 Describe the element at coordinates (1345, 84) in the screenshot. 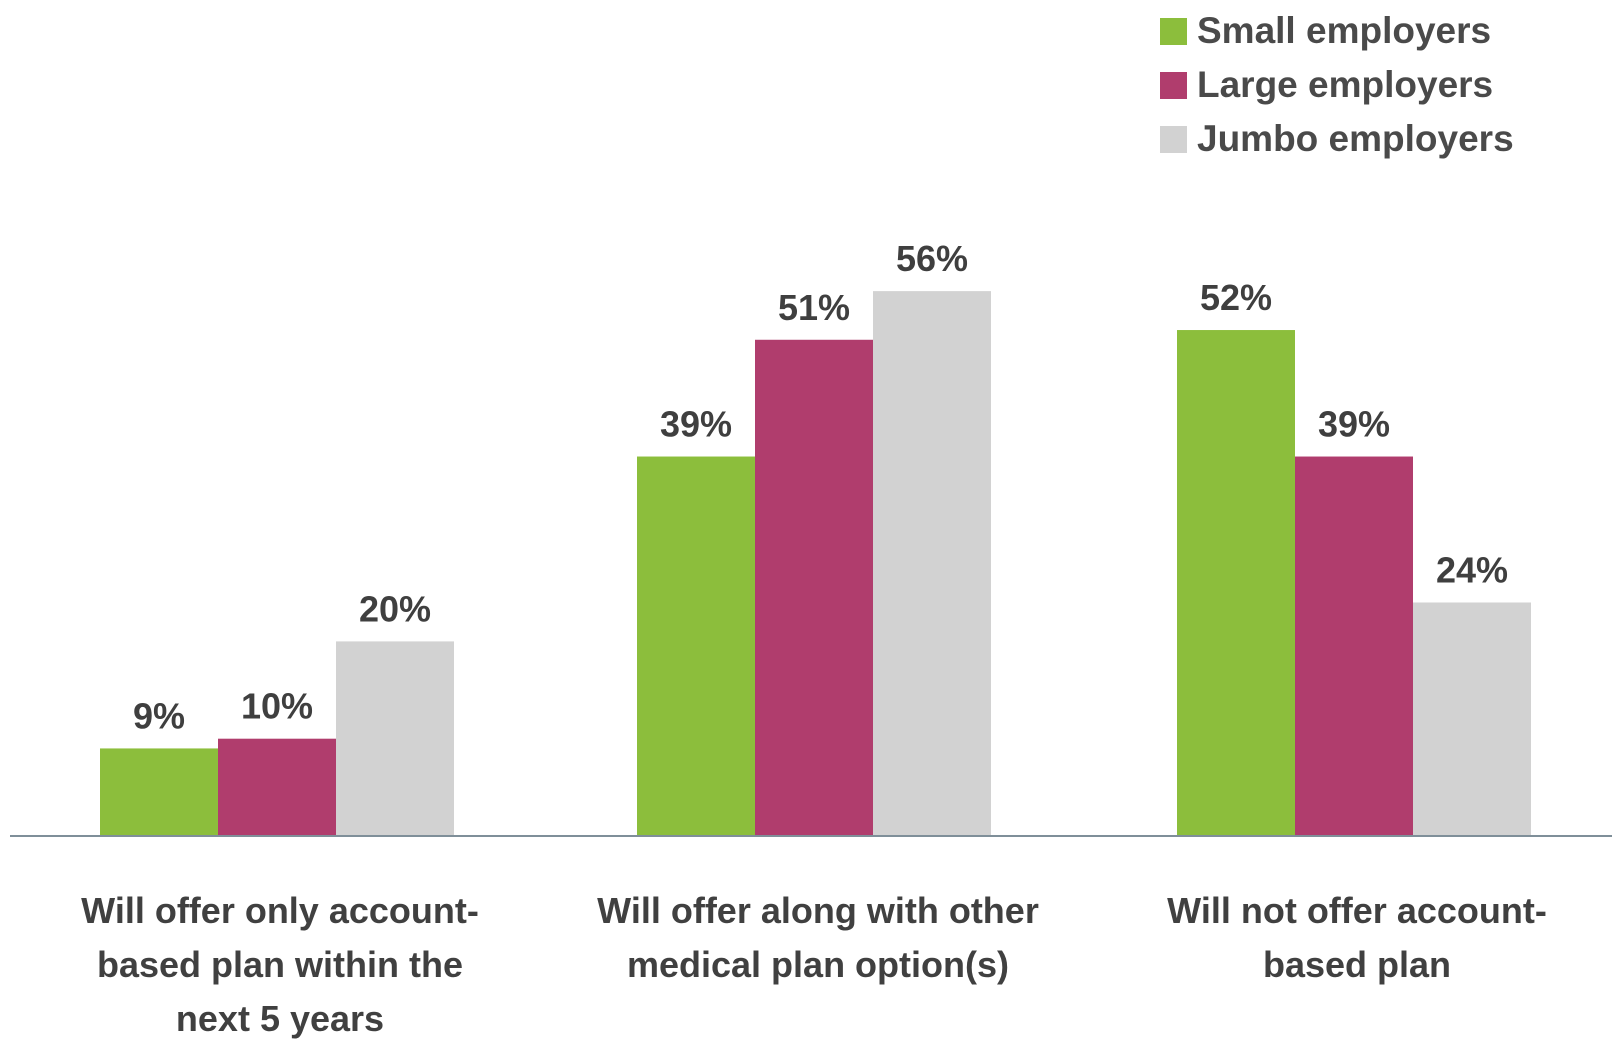

I see `legend-label-large-employers: Large employers` at that location.